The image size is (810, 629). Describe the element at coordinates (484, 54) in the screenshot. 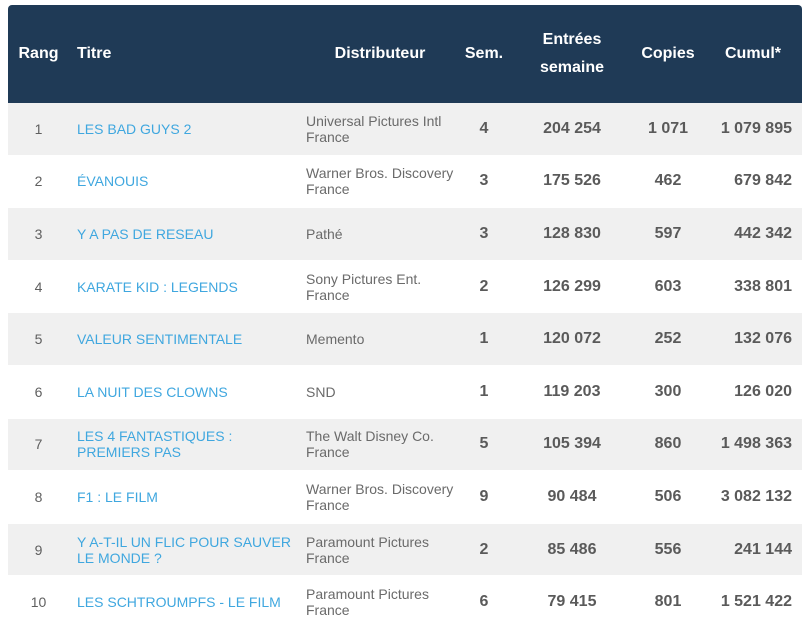

I see `header-sem: Sem.` at that location.